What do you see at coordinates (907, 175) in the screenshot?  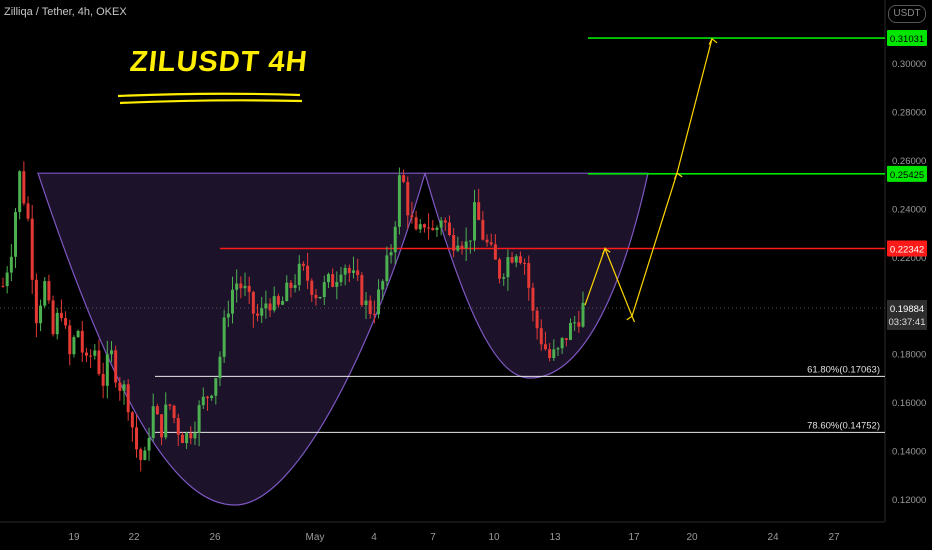 I see `target-mid-price-label: 0.25425` at bounding box center [907, 175].